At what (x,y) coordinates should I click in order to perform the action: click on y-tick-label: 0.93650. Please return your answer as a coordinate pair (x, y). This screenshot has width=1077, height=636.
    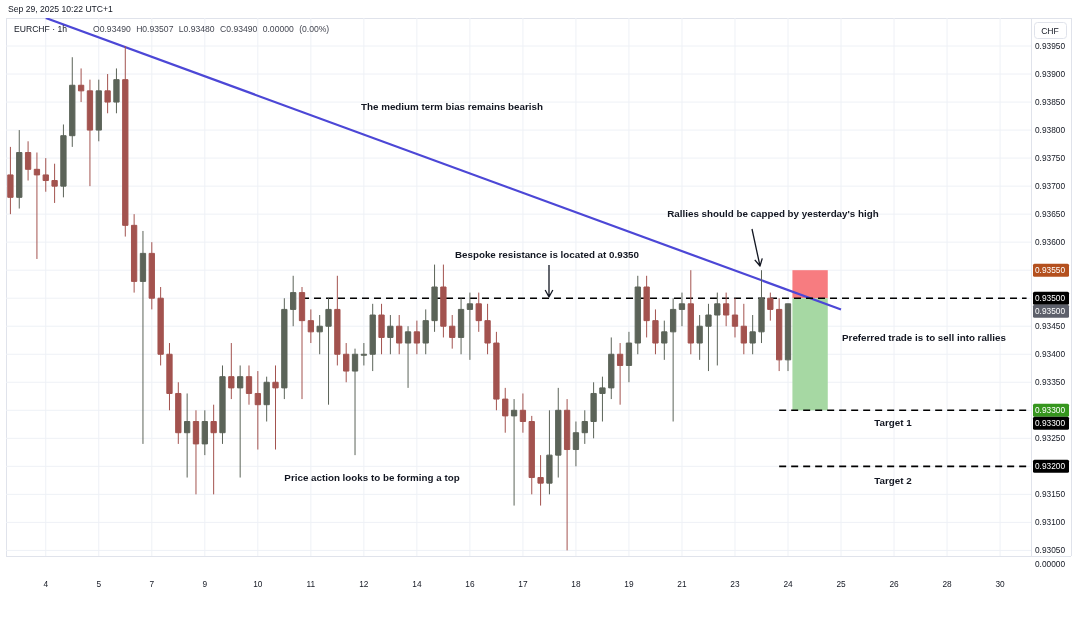
    Looking at the image, I should click on (1050, 214).